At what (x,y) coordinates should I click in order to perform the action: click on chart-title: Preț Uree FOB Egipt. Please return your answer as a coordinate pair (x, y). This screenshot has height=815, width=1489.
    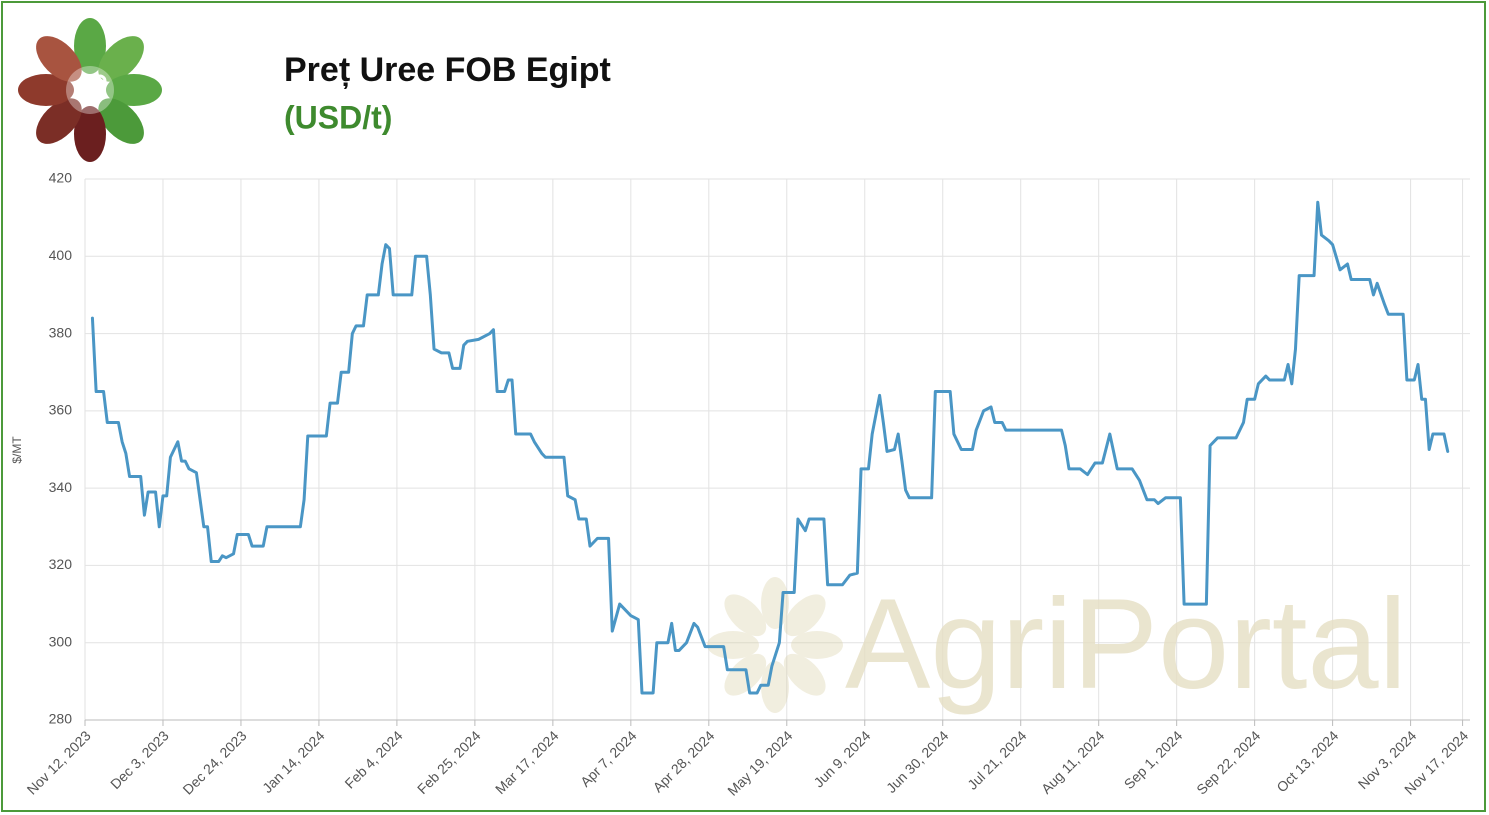
    Looking at the image, I should click on (447, 70).